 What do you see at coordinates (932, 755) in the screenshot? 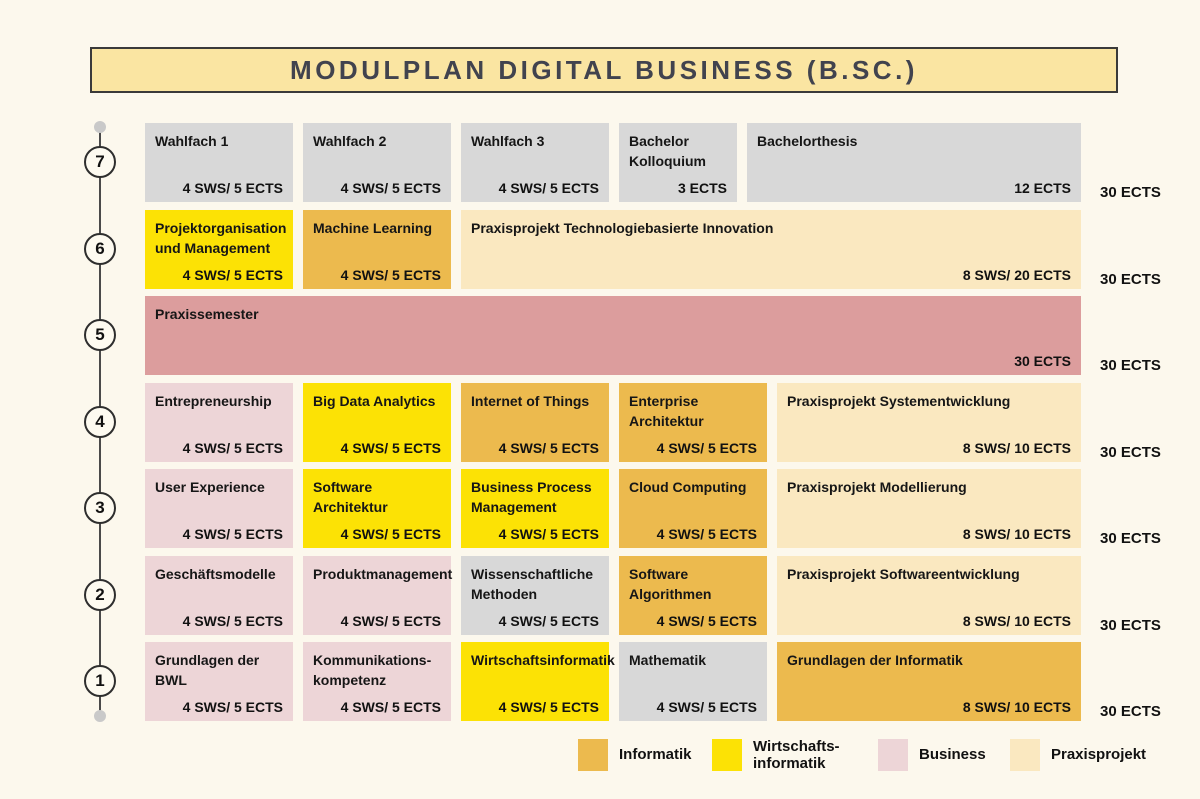
I see `legend-item-business: Business` at bounding box center [932, 755].